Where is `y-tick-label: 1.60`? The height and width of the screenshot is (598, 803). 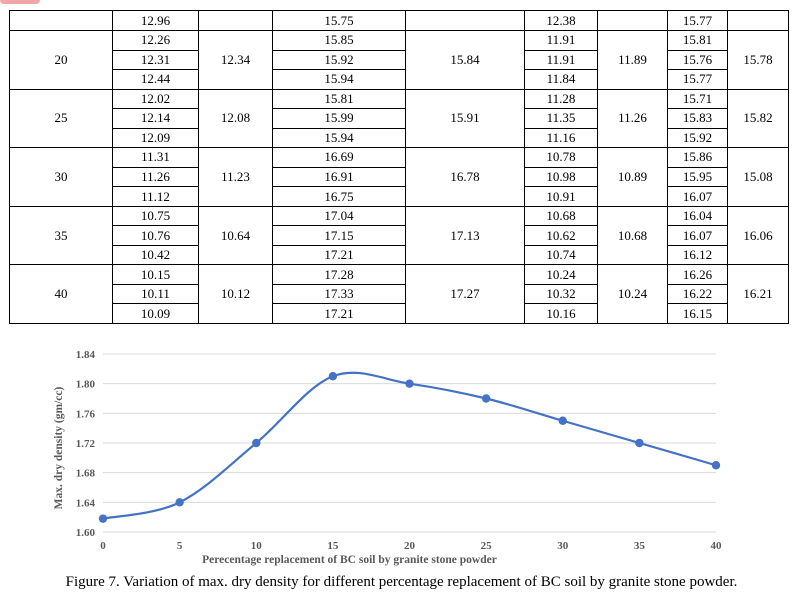 y-tick-label: 1.60 is located at coordinates (86, 533).